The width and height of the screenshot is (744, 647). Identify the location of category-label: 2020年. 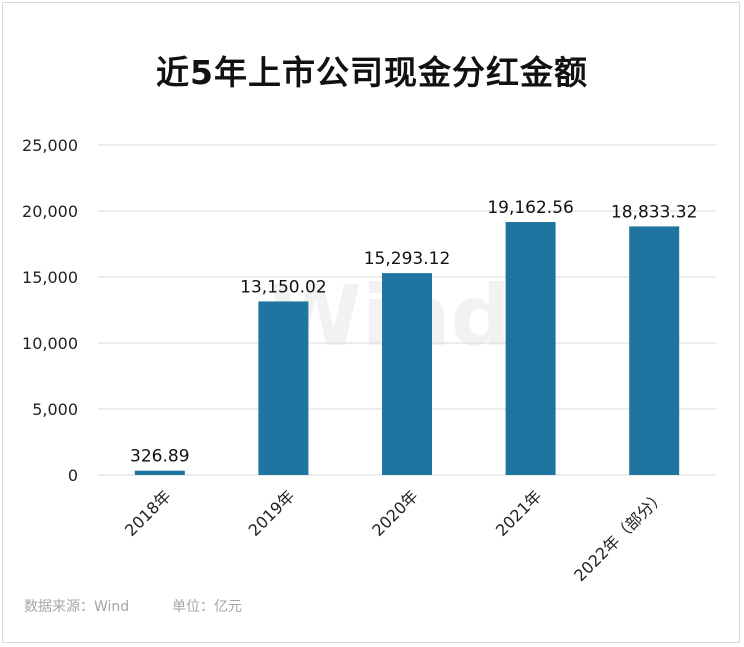
(395, 513).